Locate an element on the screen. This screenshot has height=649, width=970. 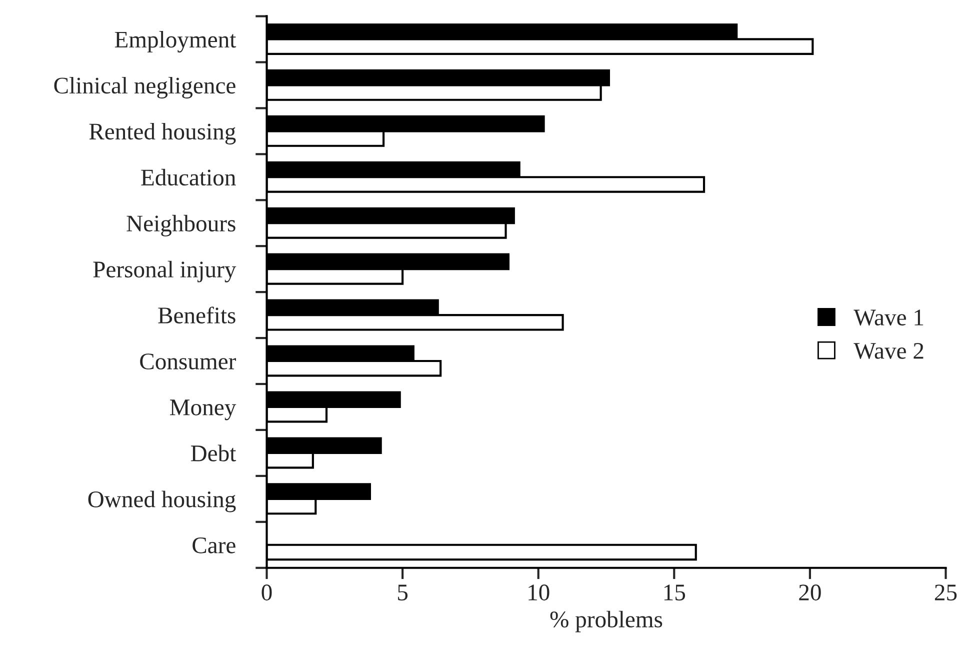
y-tick-label: Education is located at coordinates (188, 177).